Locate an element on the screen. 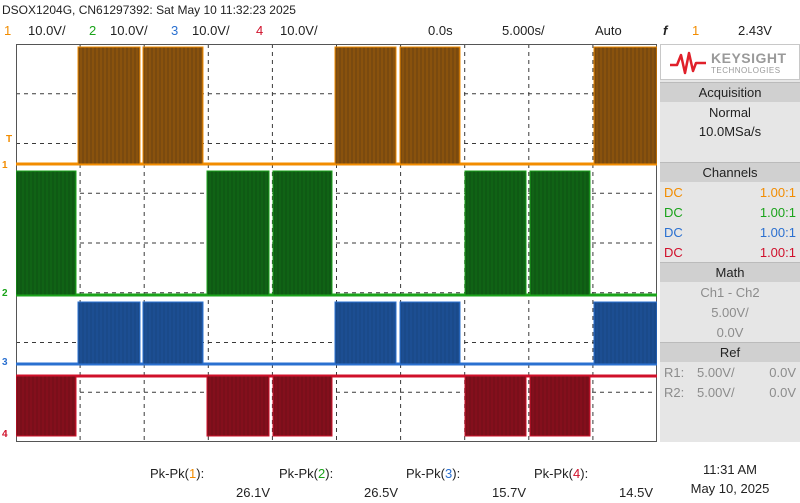 This screenshot has height=503, width=800. acquisition-heading: Acquisition is located at coordinates (730, 92).